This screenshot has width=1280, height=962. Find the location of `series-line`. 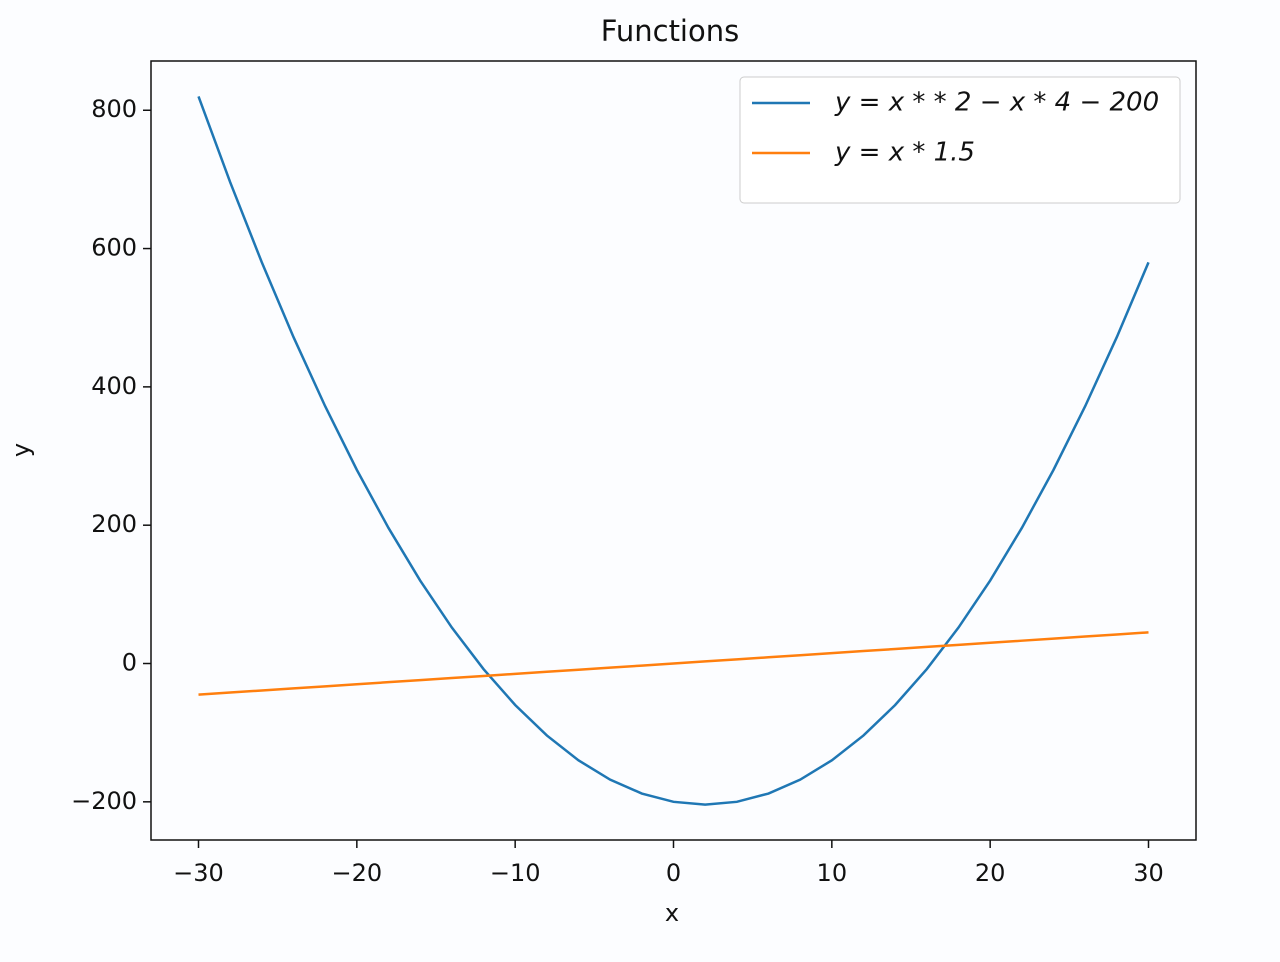

series-line is located at coordinates (673, 663).